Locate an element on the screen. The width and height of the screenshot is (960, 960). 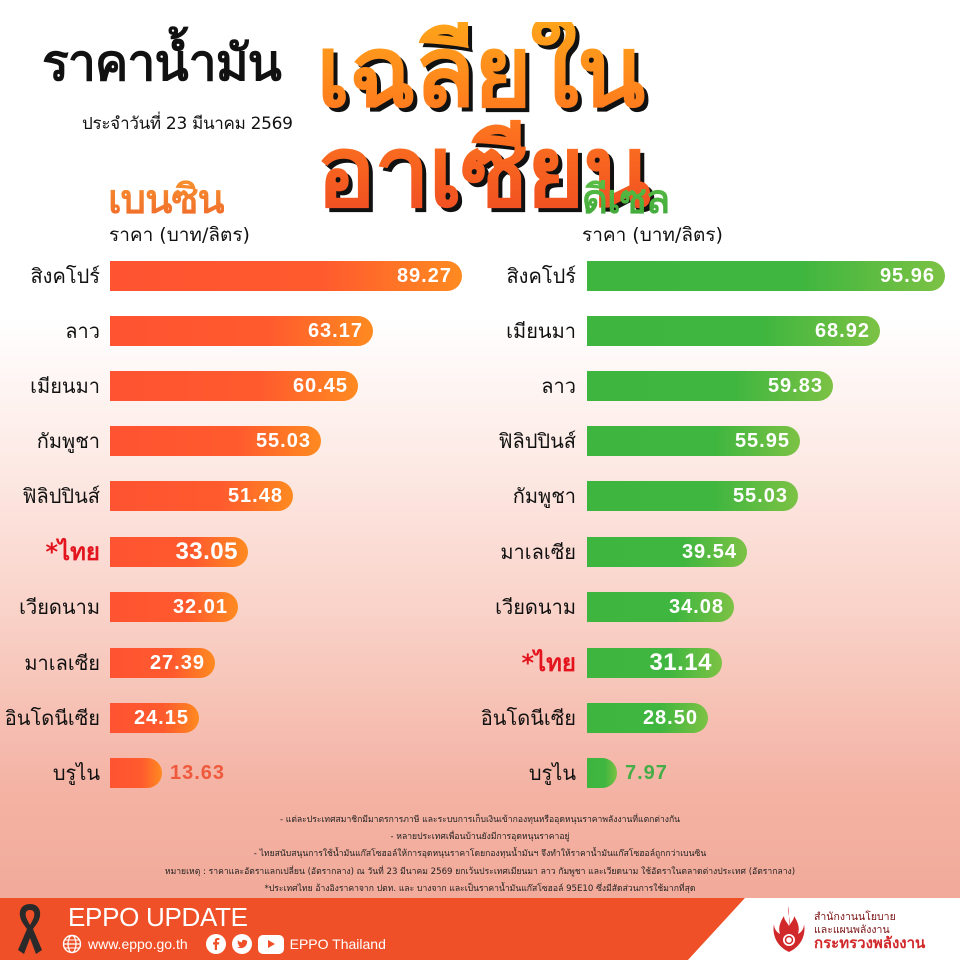
chart-row: สิงคโปร์ 95.96 is located at coordinates (480, 276).